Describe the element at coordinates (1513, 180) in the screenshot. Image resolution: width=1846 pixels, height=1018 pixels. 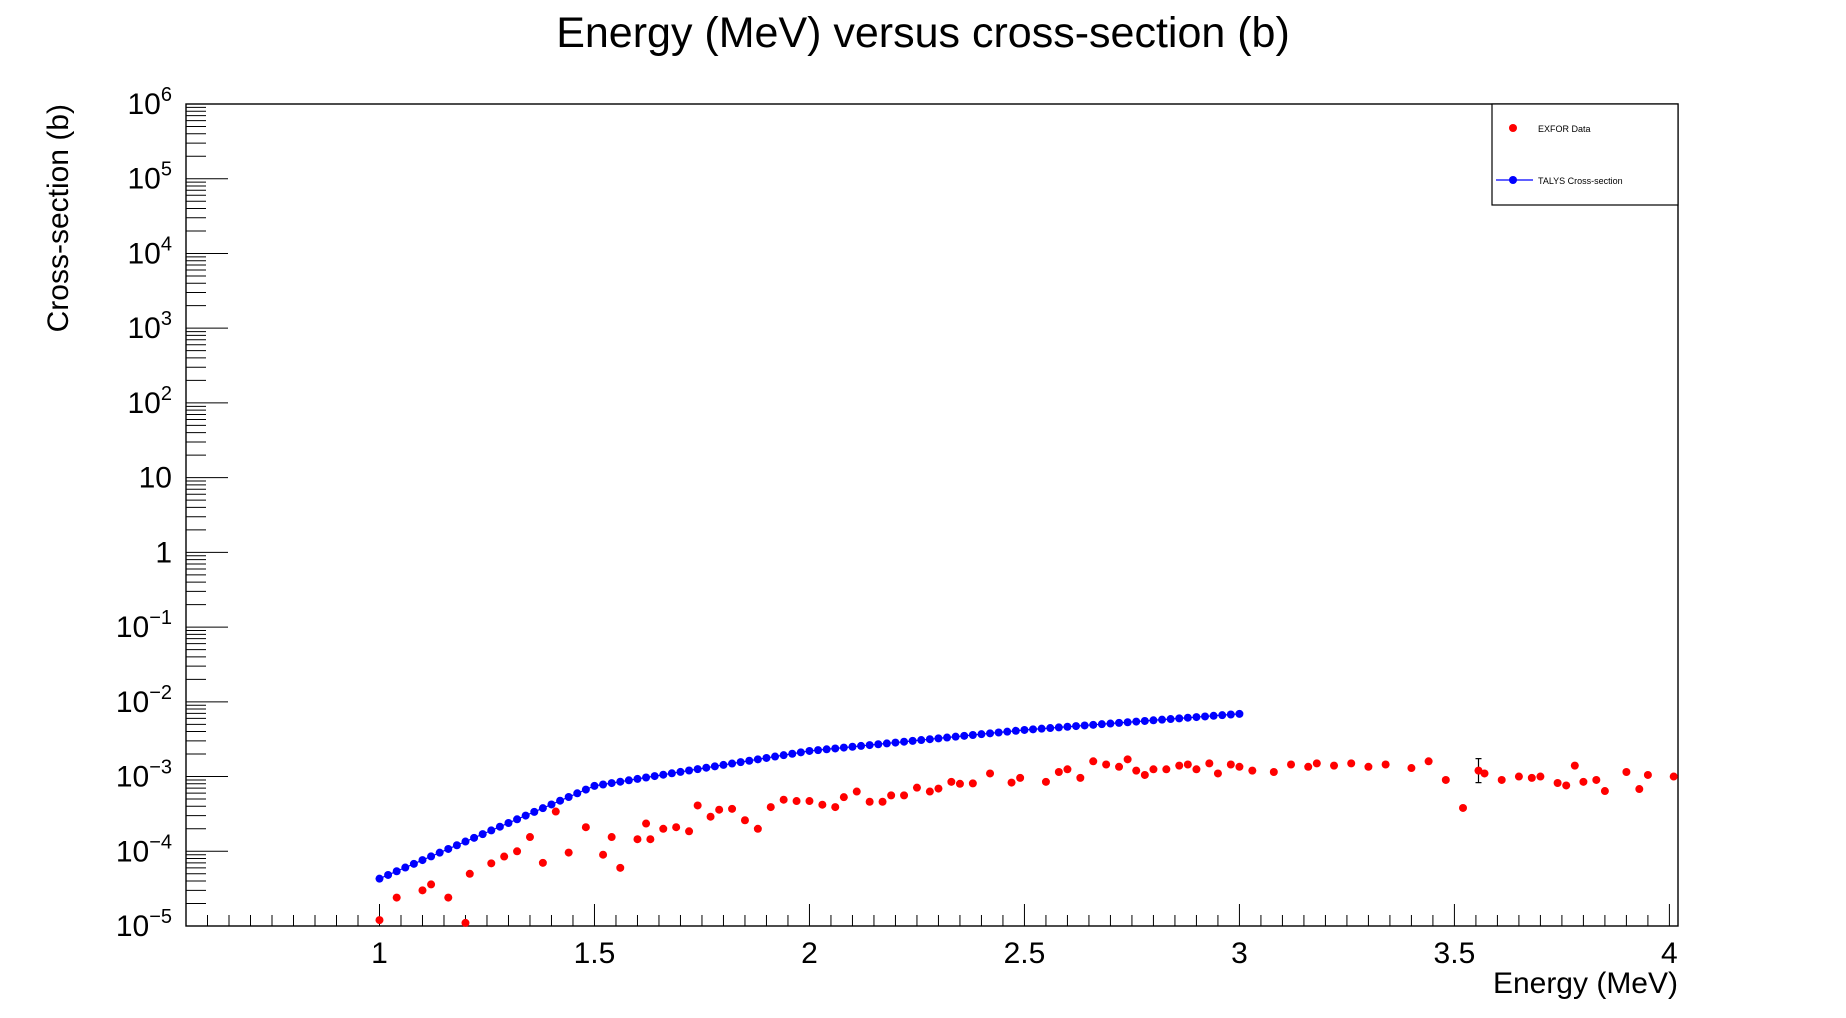
I see `legend-talys-marker` at that location.